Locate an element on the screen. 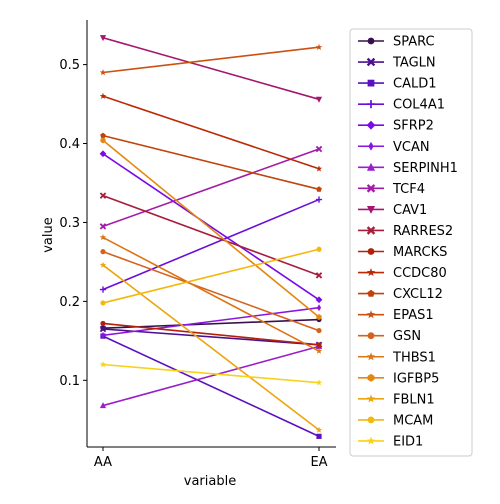 Image resolution: width=500 pixels, height=504 pixels. legend-item-fbln1: FBLN1 is located at coordinates (396, 399).